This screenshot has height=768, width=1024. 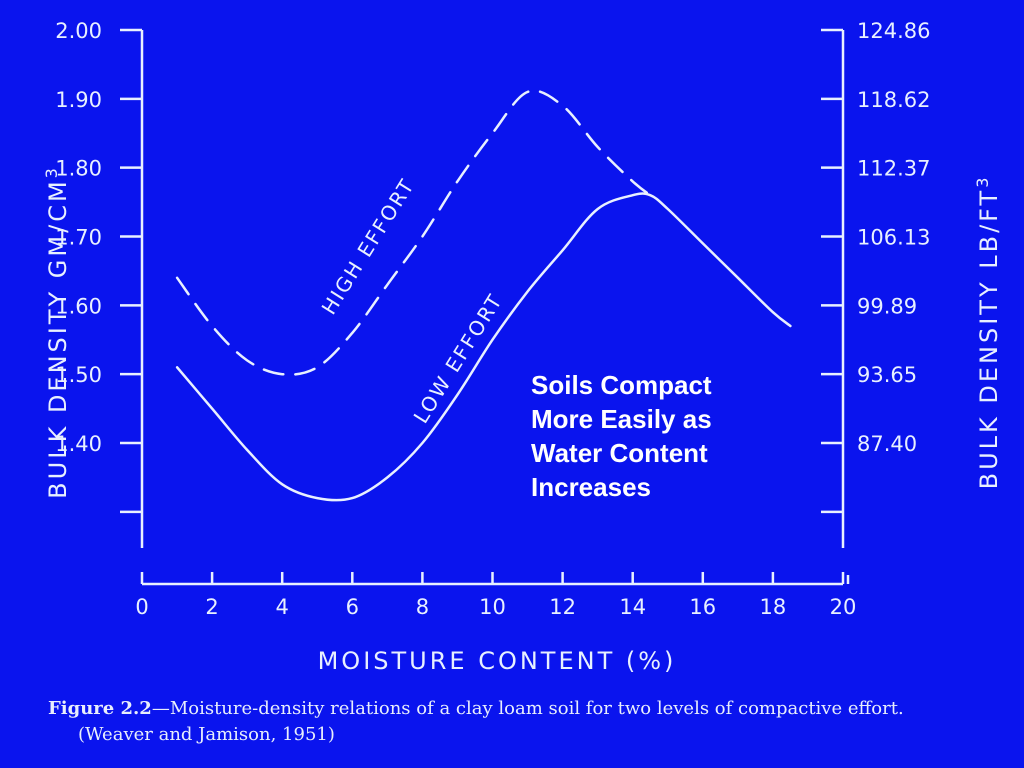 I want to click on x-tick-label: 20, so click(x=843, y=607).